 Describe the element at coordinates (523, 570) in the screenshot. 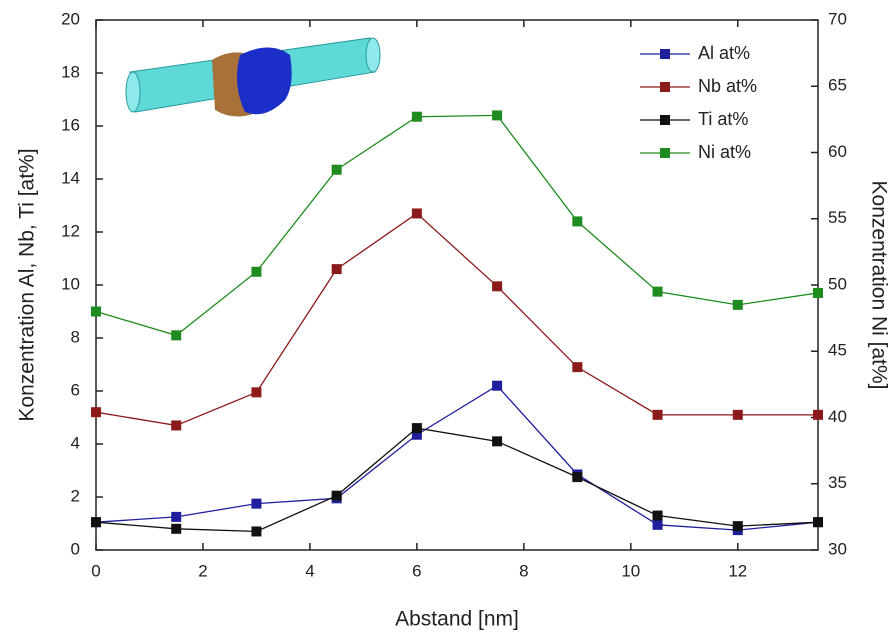

I see `x-tick-label: 8` at that location.